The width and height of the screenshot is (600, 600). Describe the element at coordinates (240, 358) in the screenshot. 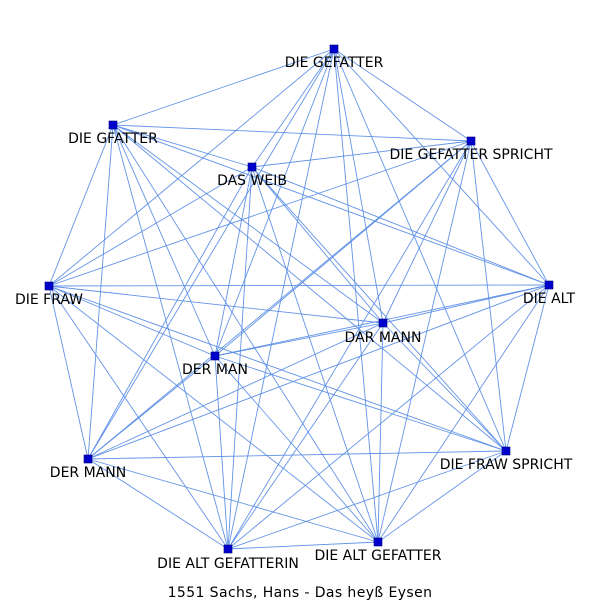

I see `edge-weib-alt-gefatterin` at that location.